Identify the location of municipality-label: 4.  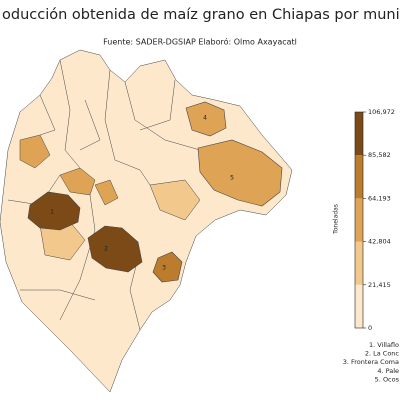
(205, 118).